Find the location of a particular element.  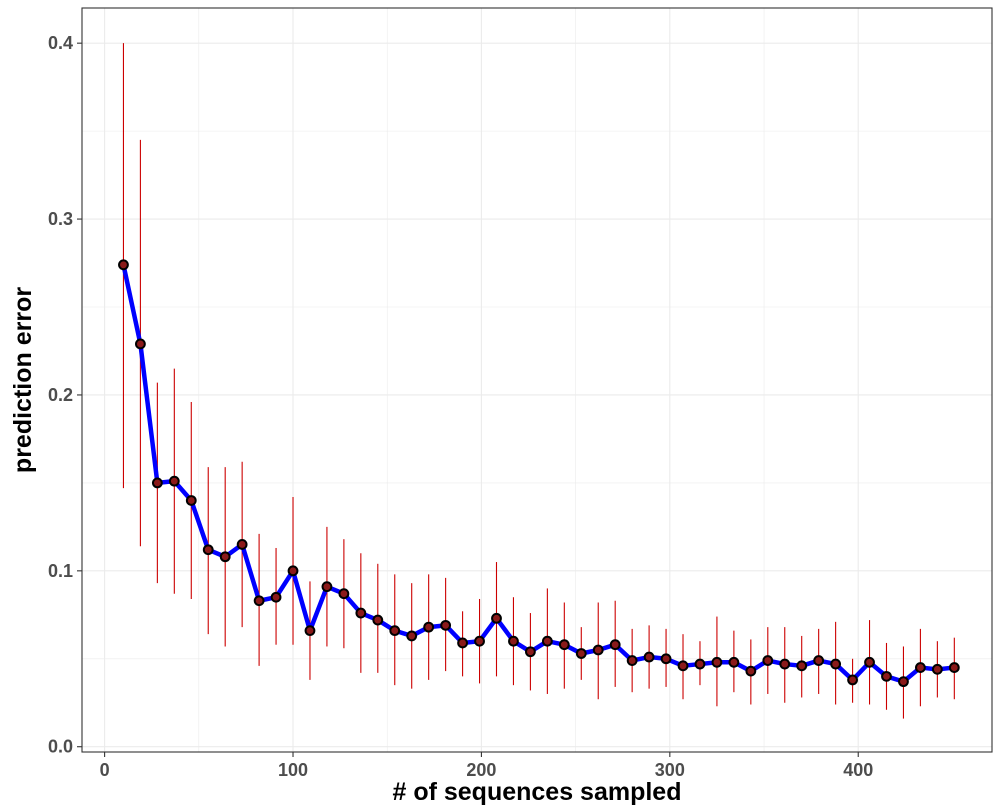

x-tick-label: 200 is located at coordinates (481, 770).